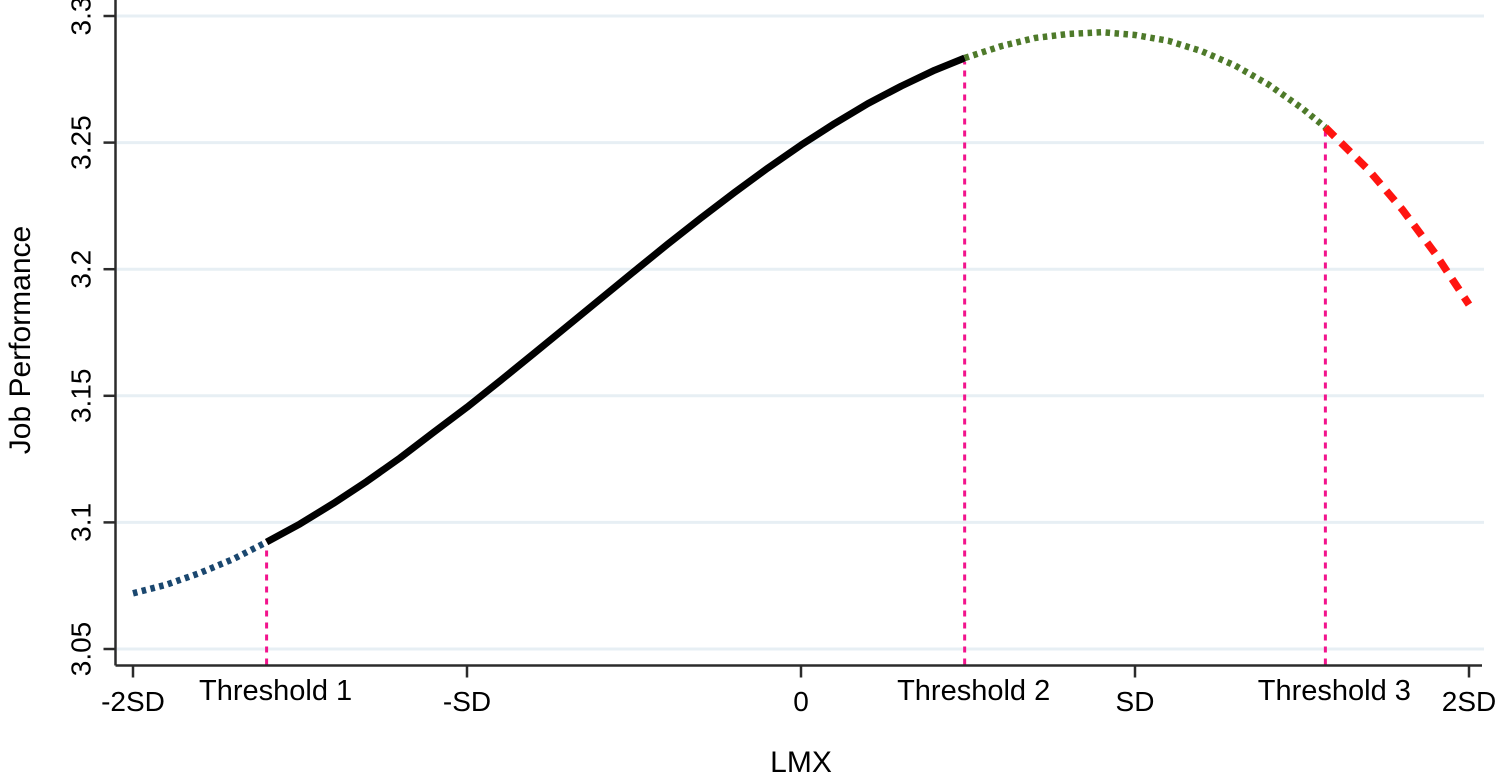 The width and height of the screenshot is (1496, 778). I want to click on x-tick-label-0: 0, so click(801, 701).